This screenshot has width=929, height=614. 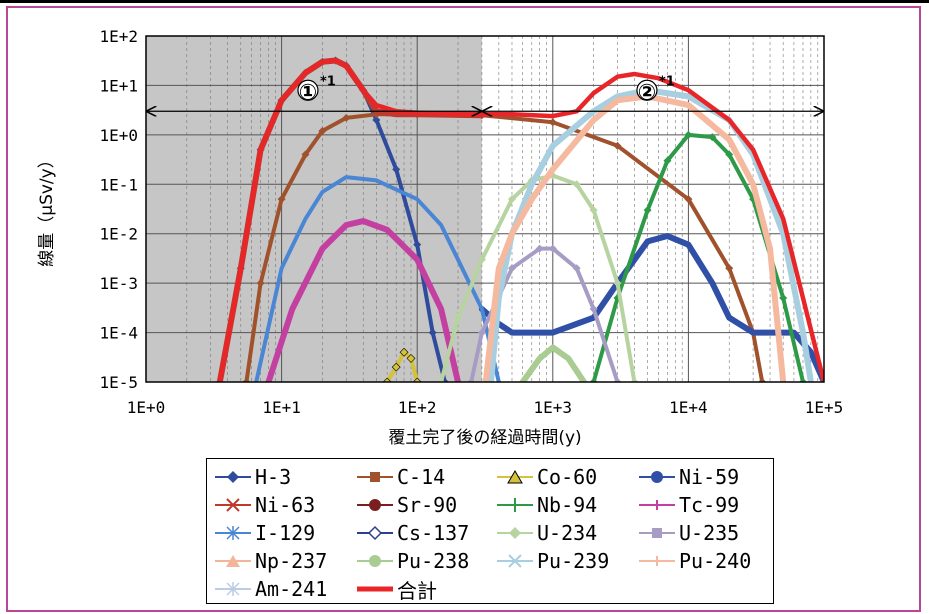 What do you see at coordinates (118, 234) in the screenshot?
I see `y-tick-label: 1E-2` at bounding box center [118, 234].